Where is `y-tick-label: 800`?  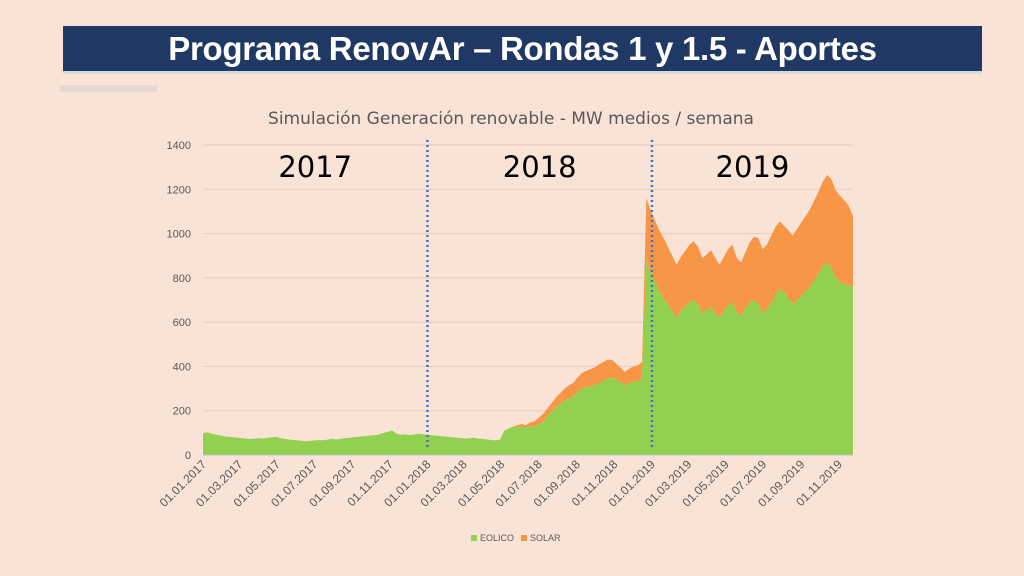
y-tick-label: 800 is located at coordinates (182, 279).